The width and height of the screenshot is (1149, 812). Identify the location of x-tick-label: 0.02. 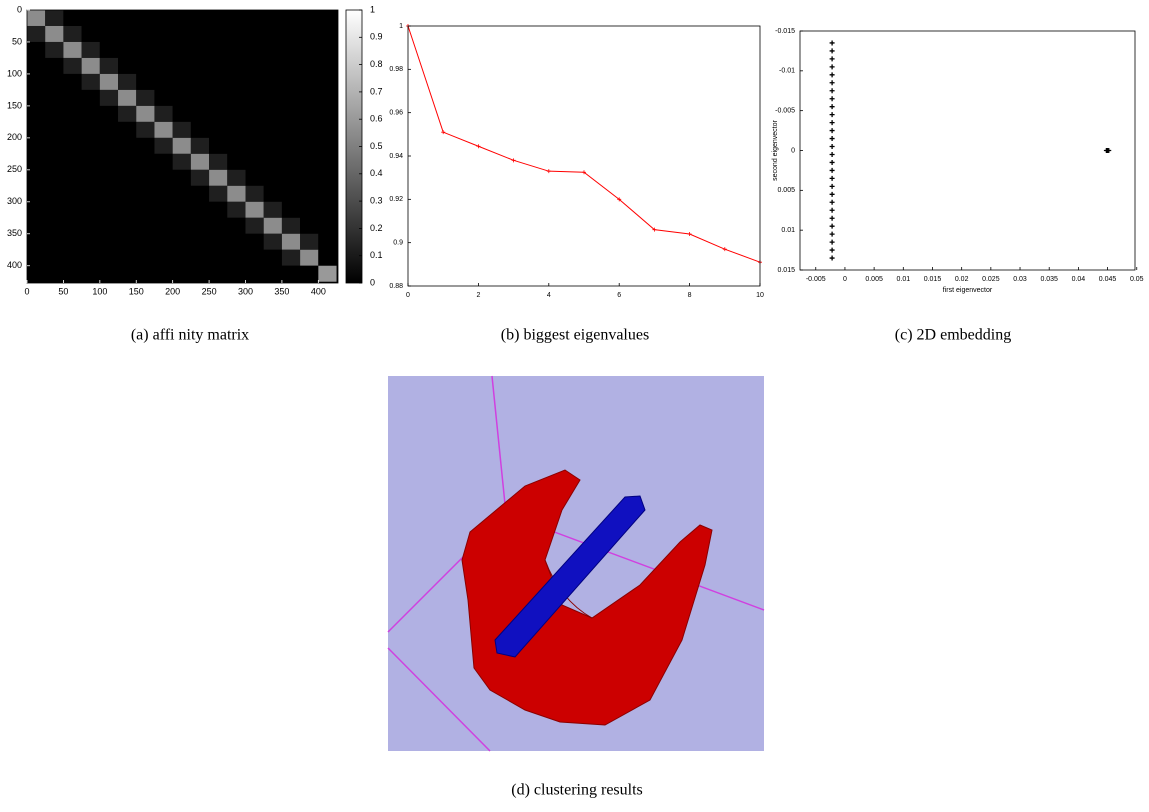
(962, 279).